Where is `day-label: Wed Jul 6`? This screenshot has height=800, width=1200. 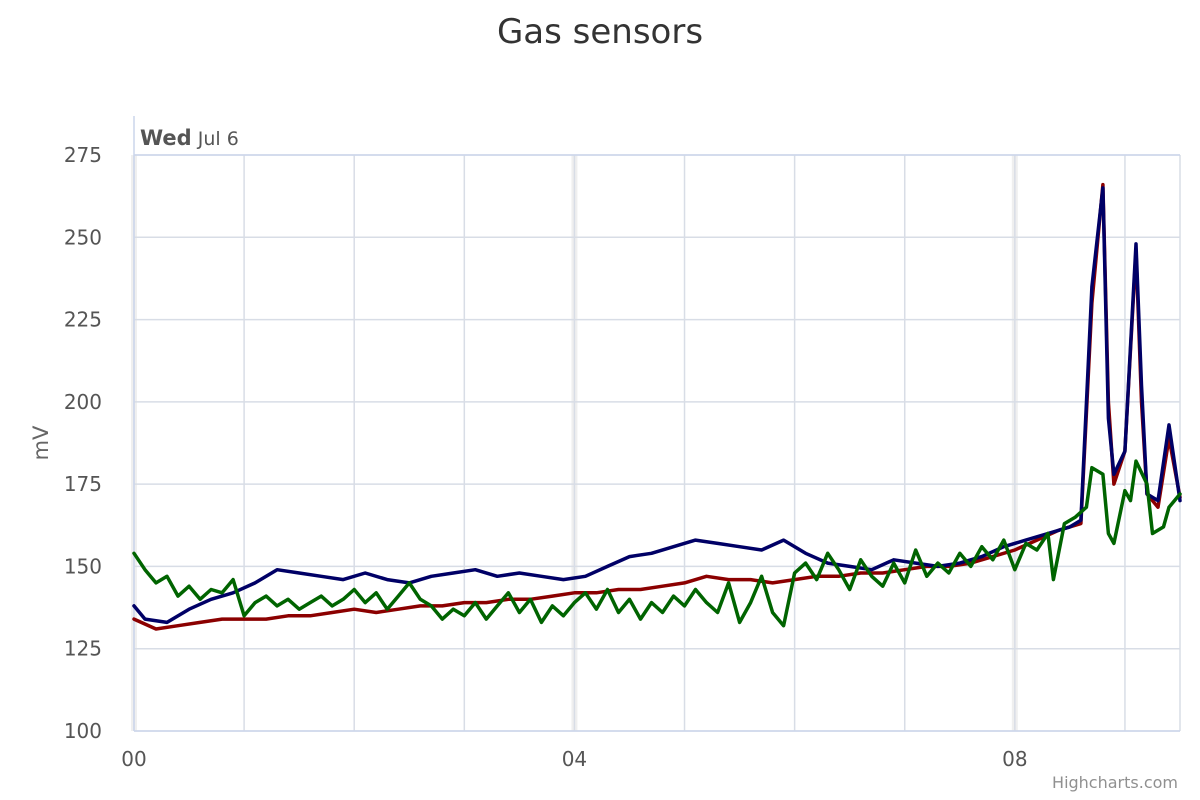
day-label: Wed Jul 6 is located at coordinates (189, 138).